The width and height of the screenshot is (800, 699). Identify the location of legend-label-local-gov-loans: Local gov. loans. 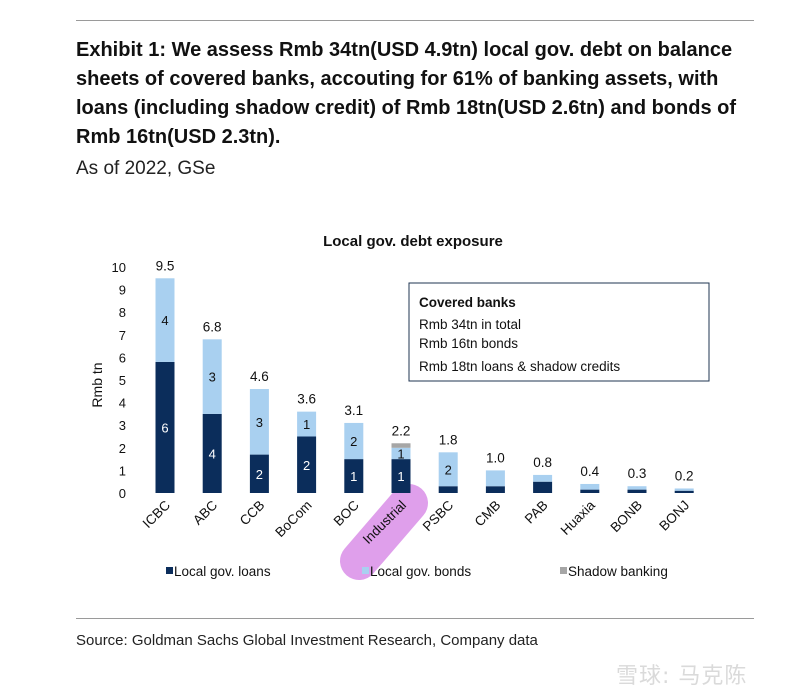
(222, 571).